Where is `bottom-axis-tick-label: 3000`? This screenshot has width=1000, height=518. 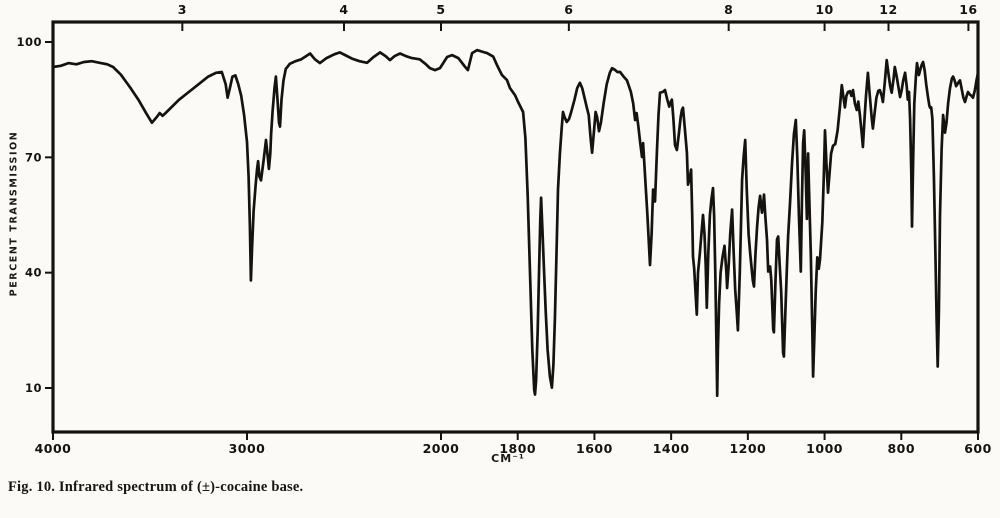 bottom-axis-tick-label: 3000 is located at coordinates (247, 448).